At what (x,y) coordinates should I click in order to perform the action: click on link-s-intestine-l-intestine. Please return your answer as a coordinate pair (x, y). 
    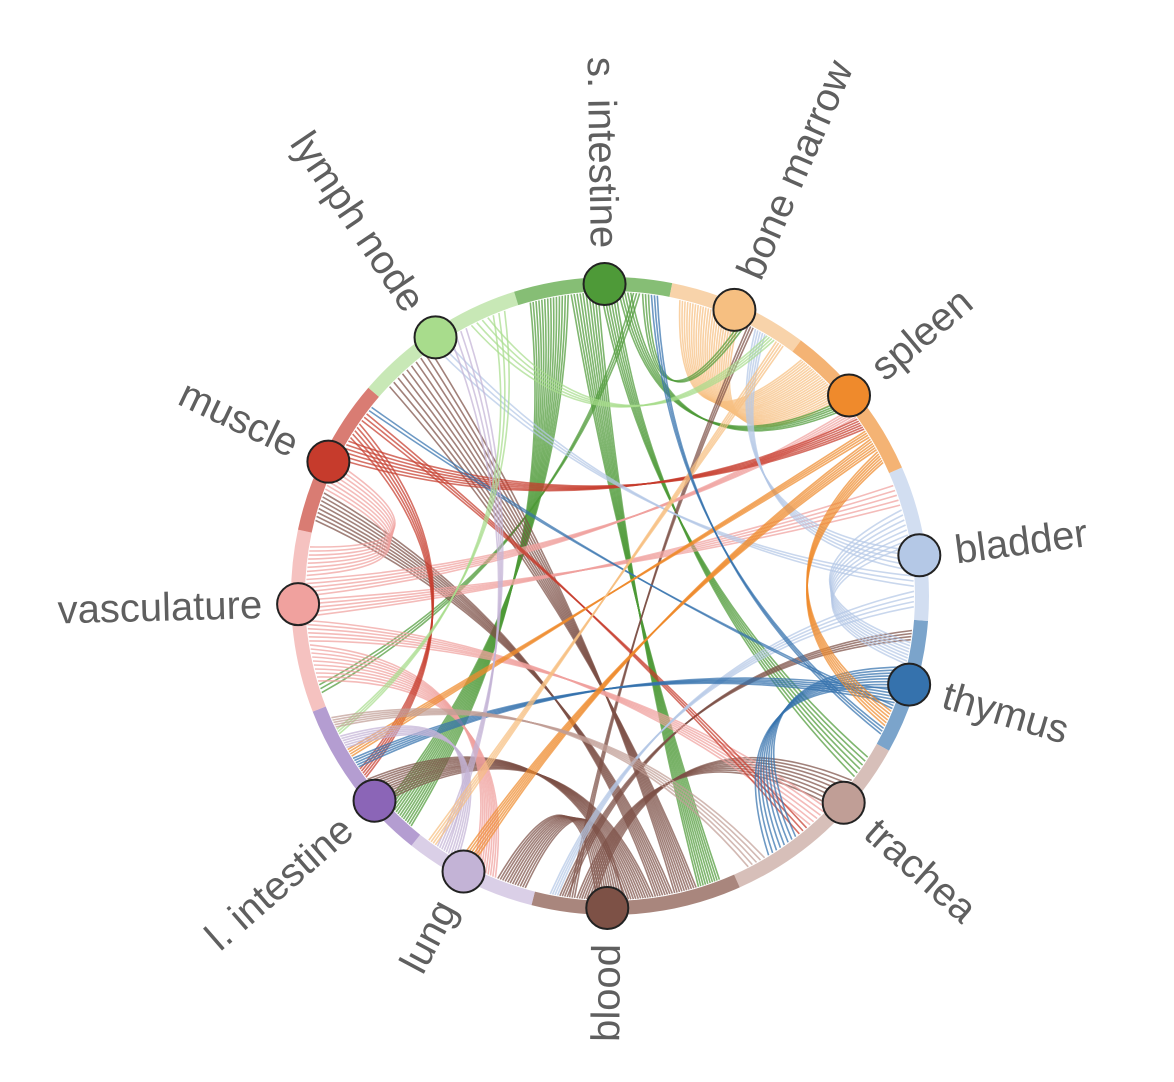
    Looking at the image, I should click on (477, 560).